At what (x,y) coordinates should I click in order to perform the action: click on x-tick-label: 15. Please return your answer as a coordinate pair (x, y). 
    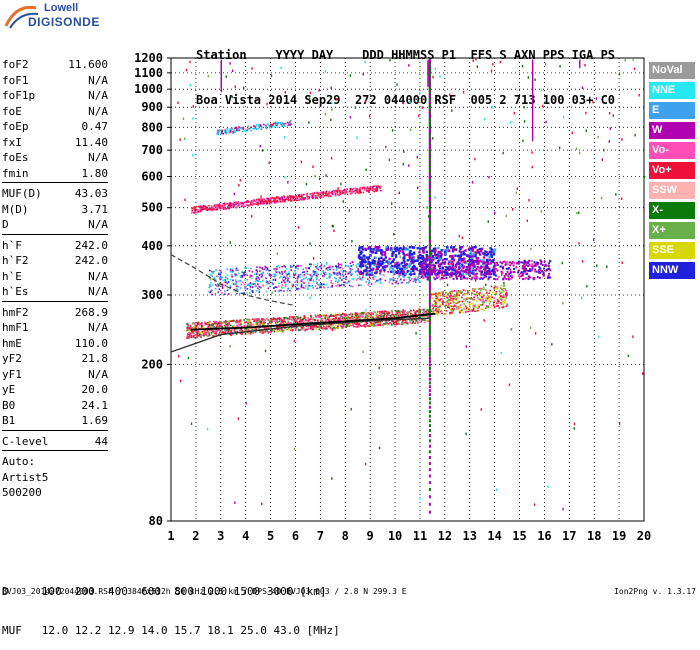
    Looking at the image, I should click on (519, 536).